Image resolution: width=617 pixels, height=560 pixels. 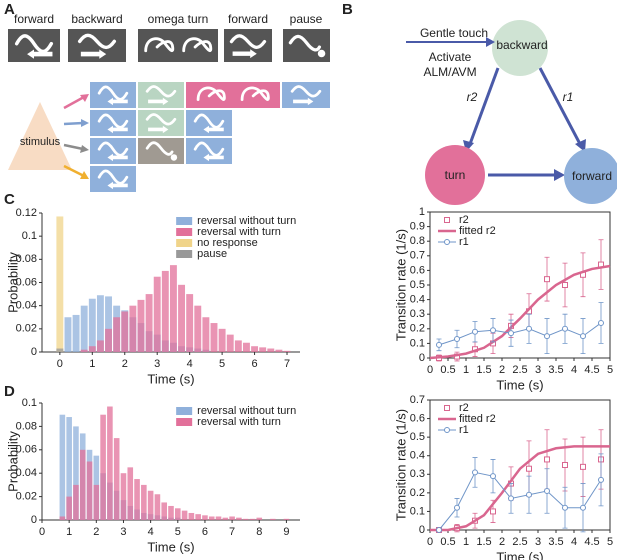 What do you see at coordinates (521, 45) in the screenshot?
I see `node-label: backward` at bounding box center [521, 45].